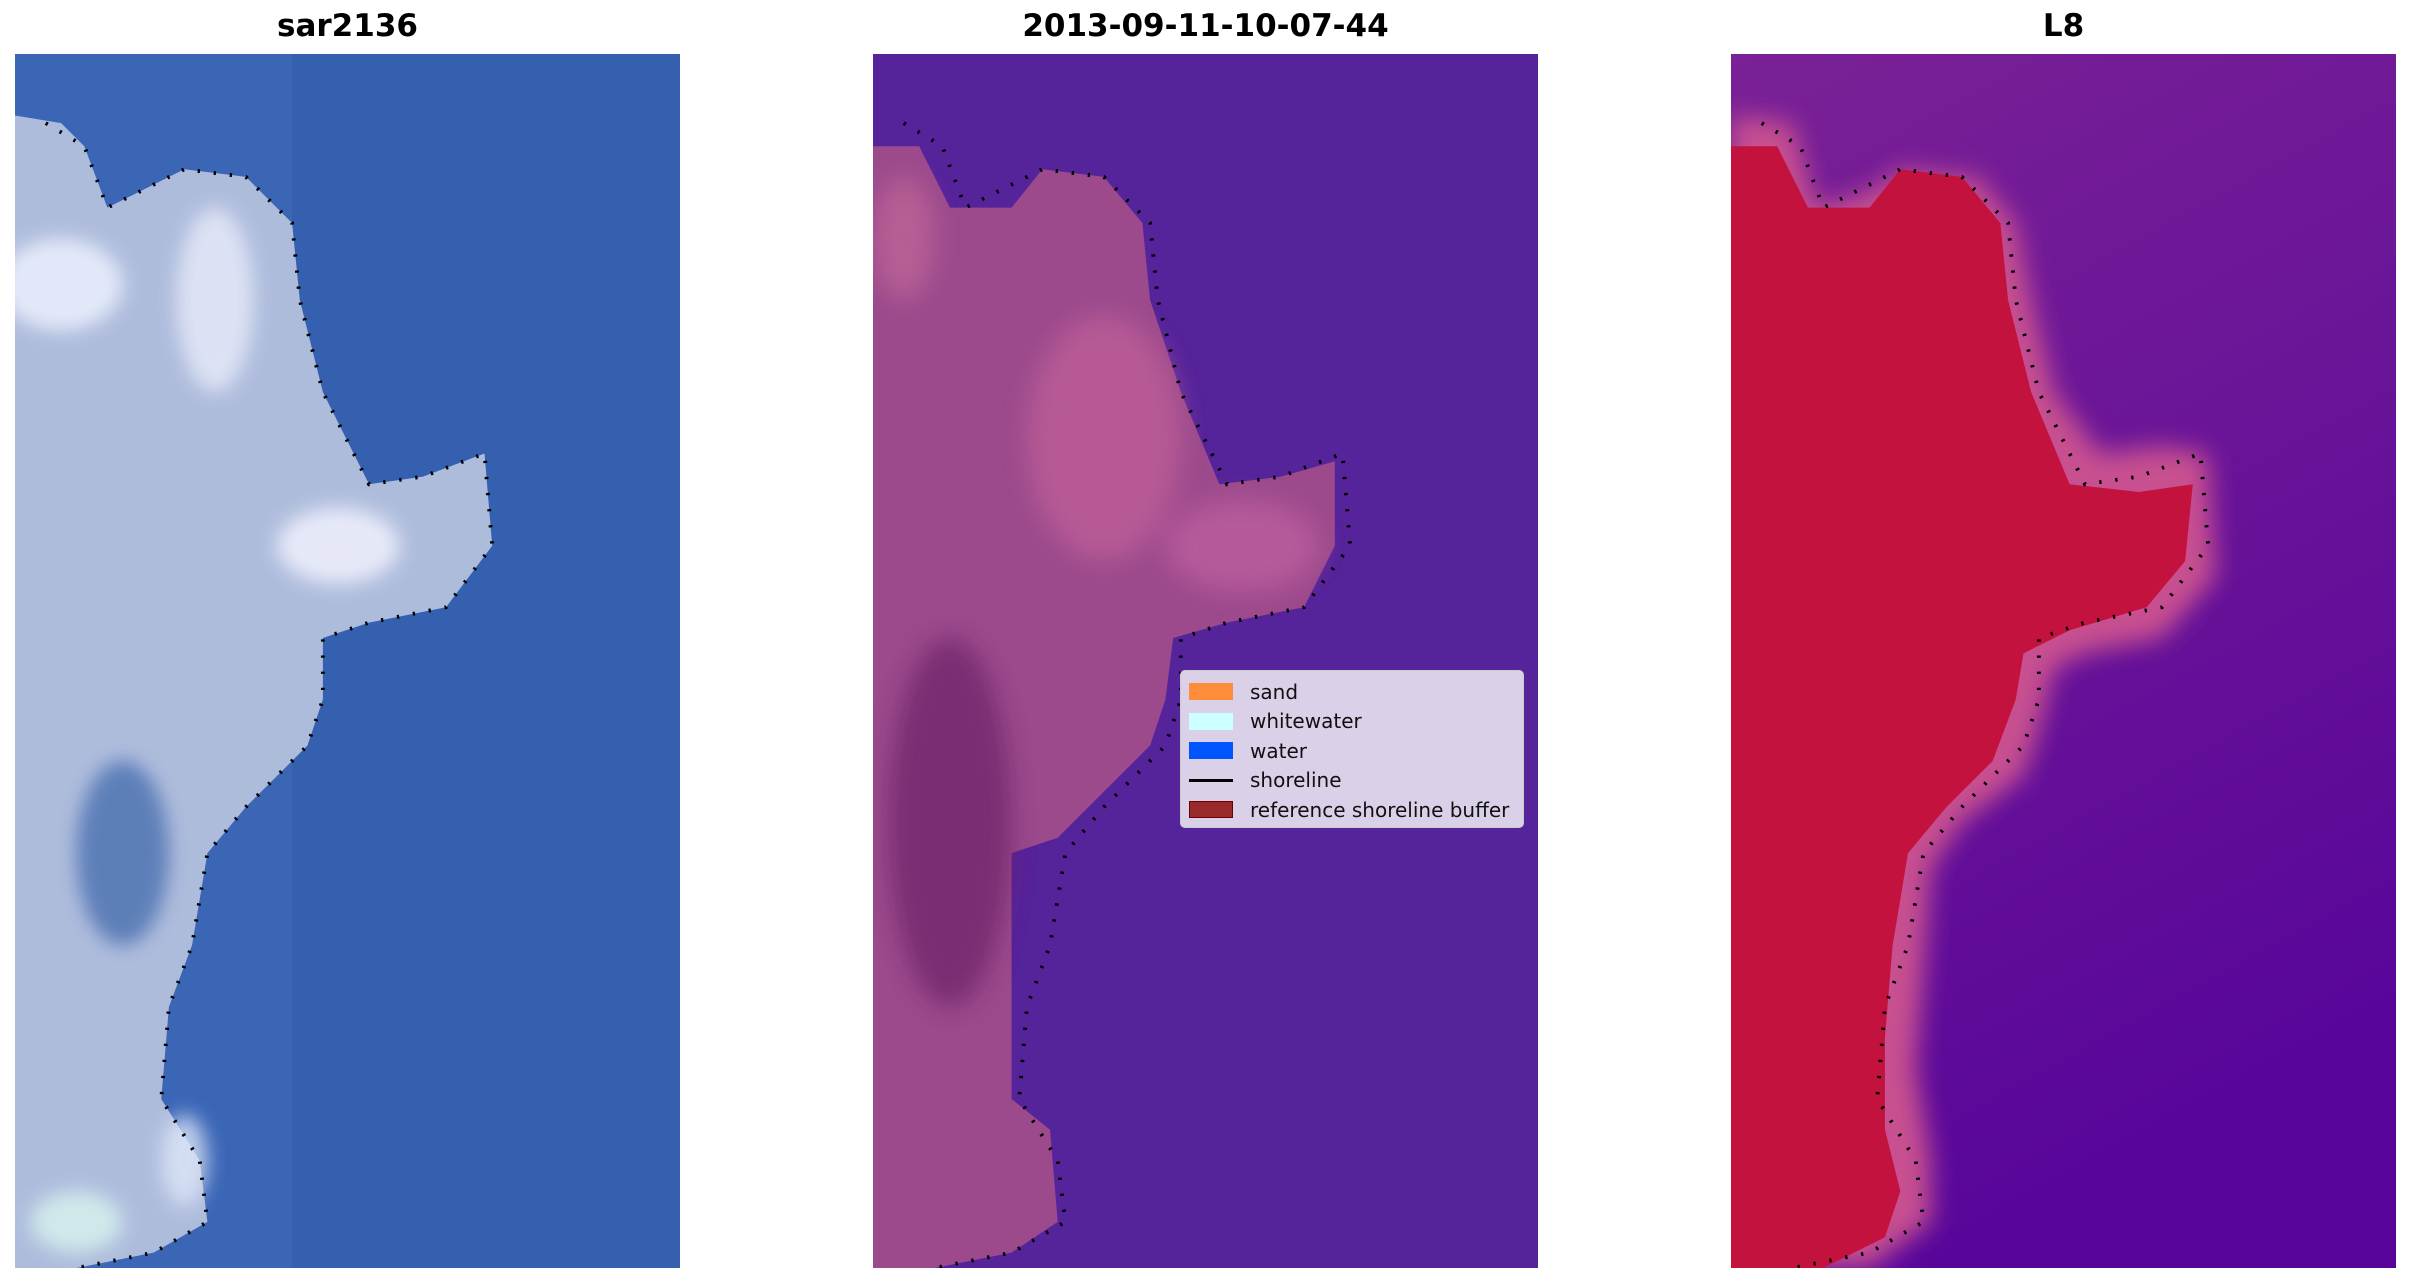  What do you see at coordinates (1296, 780) in the screenshot?
I see `legend-label: shoreline` at bounding box center [1296, 780].